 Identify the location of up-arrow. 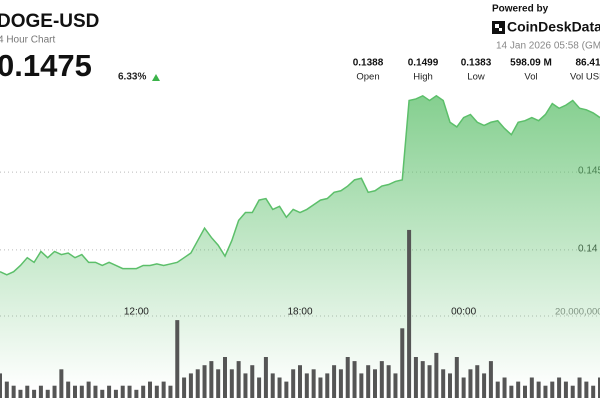
(156, 77).